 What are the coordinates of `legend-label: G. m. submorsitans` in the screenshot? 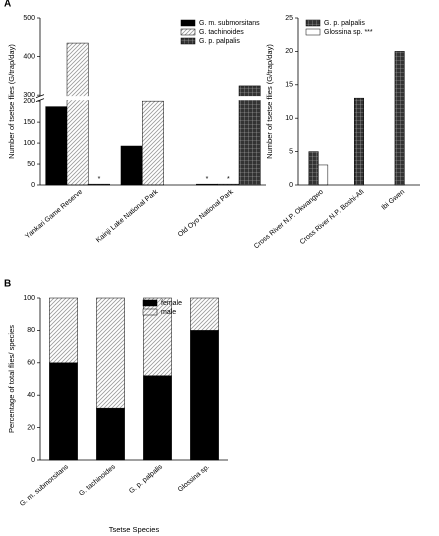 It's located at (229, 23).